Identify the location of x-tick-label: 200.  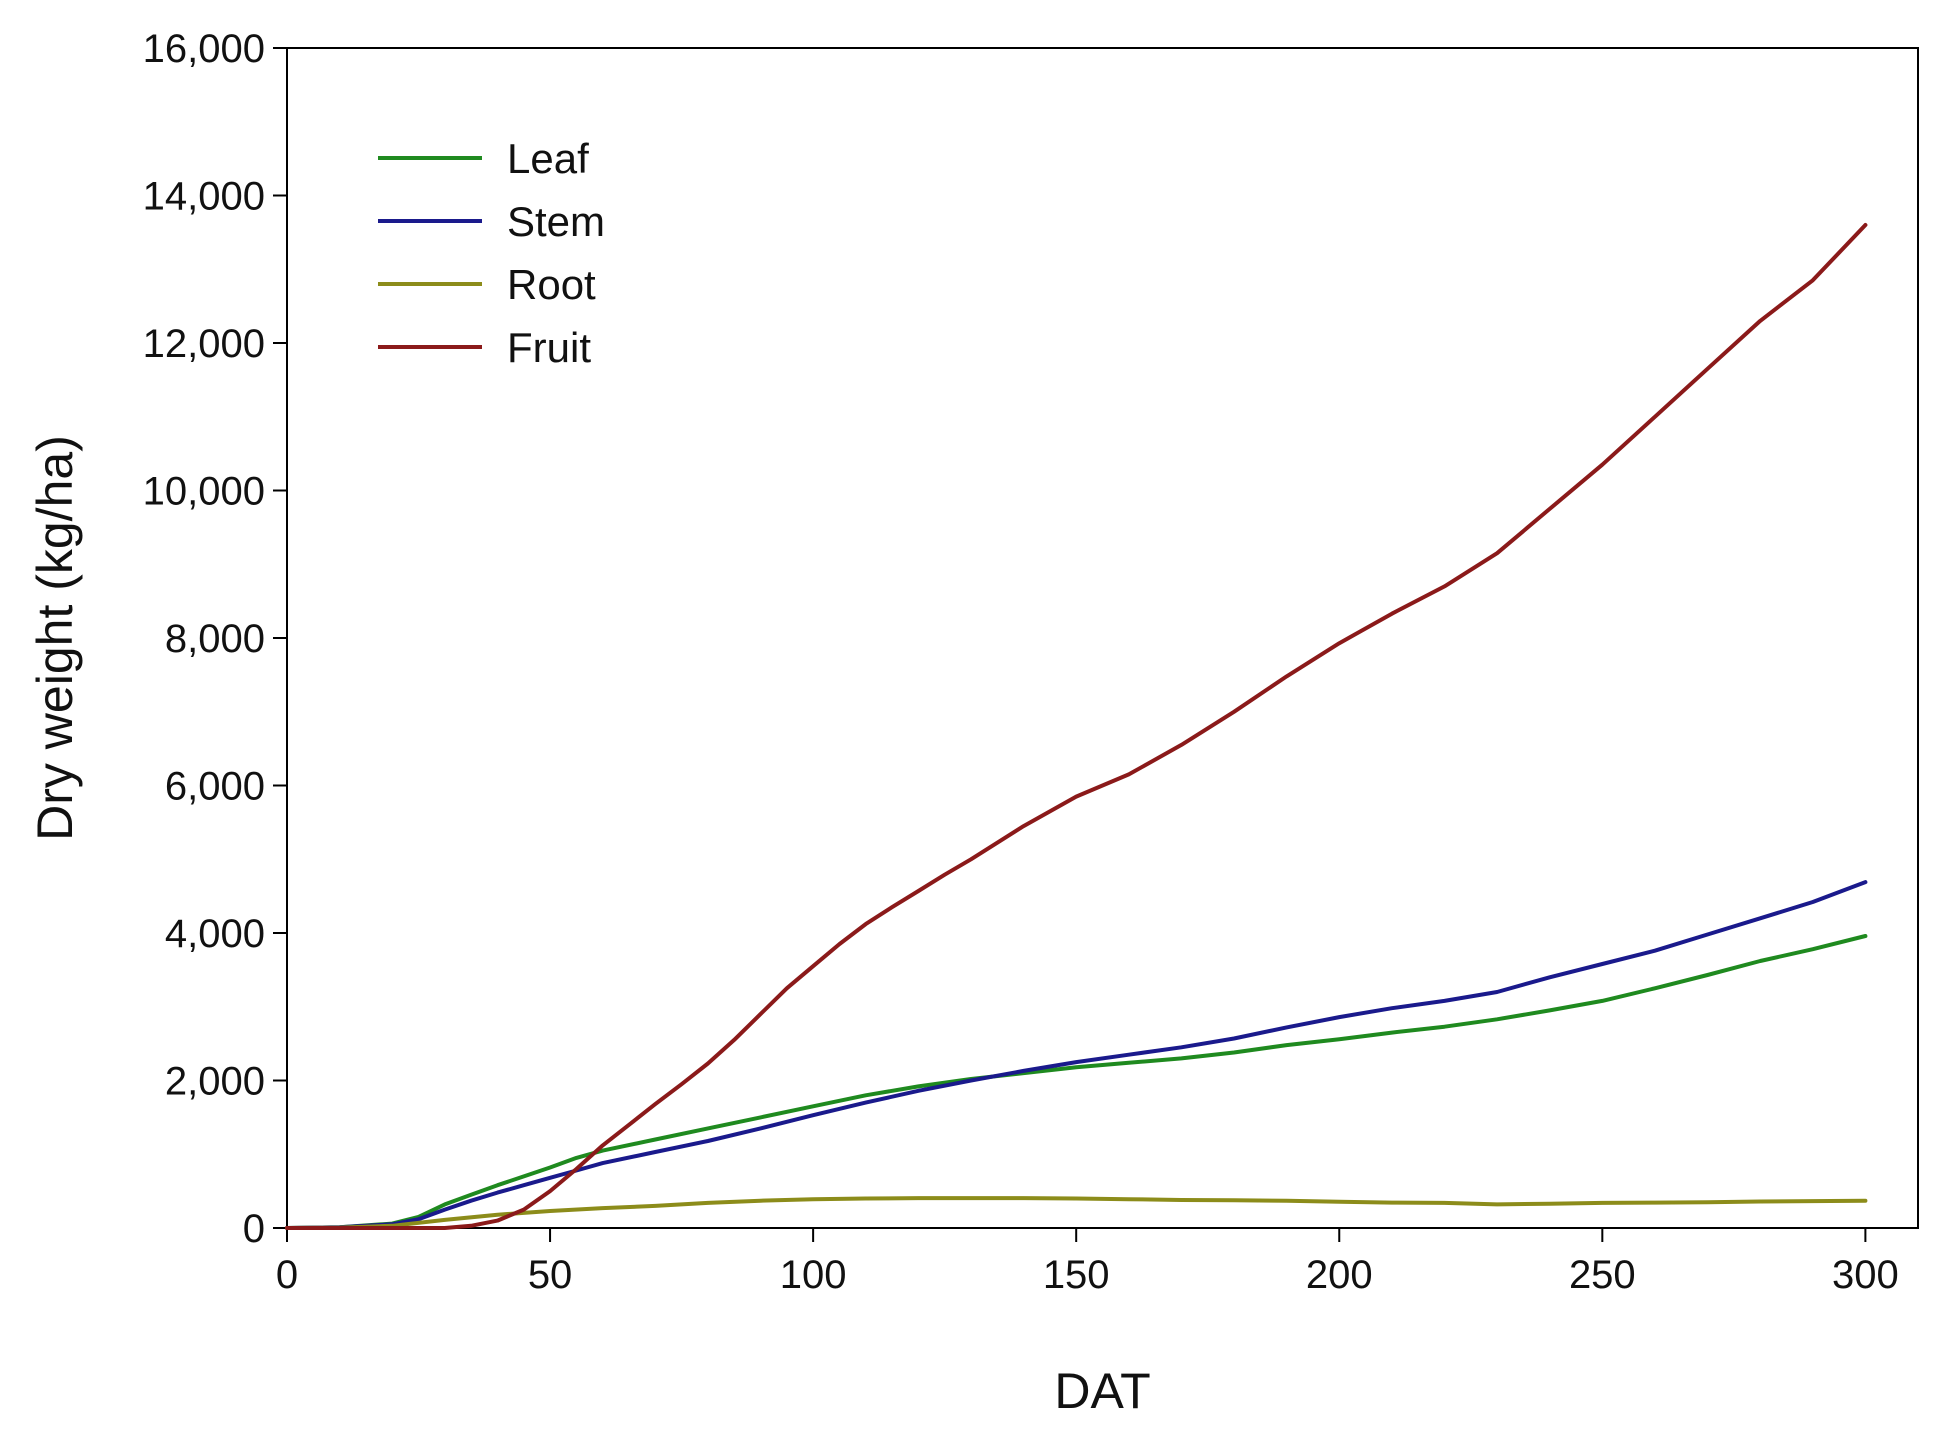
(1339, 1275).